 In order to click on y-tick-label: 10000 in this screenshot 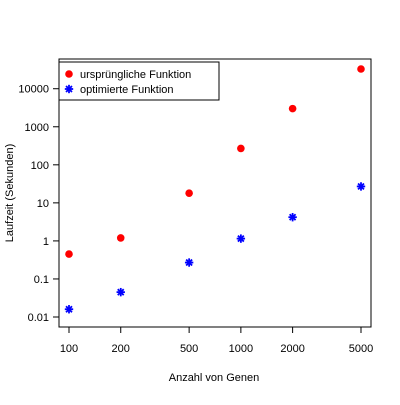, I will do `click(33, 90)`.